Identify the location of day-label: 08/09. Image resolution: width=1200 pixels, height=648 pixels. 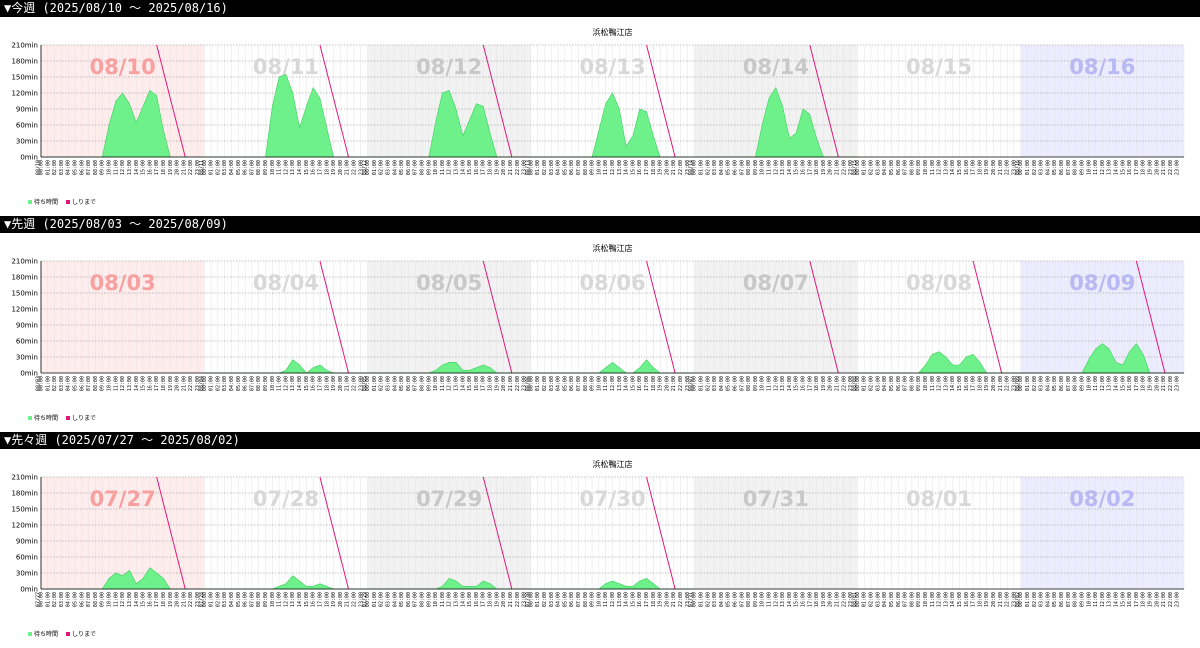
(1102, 283).